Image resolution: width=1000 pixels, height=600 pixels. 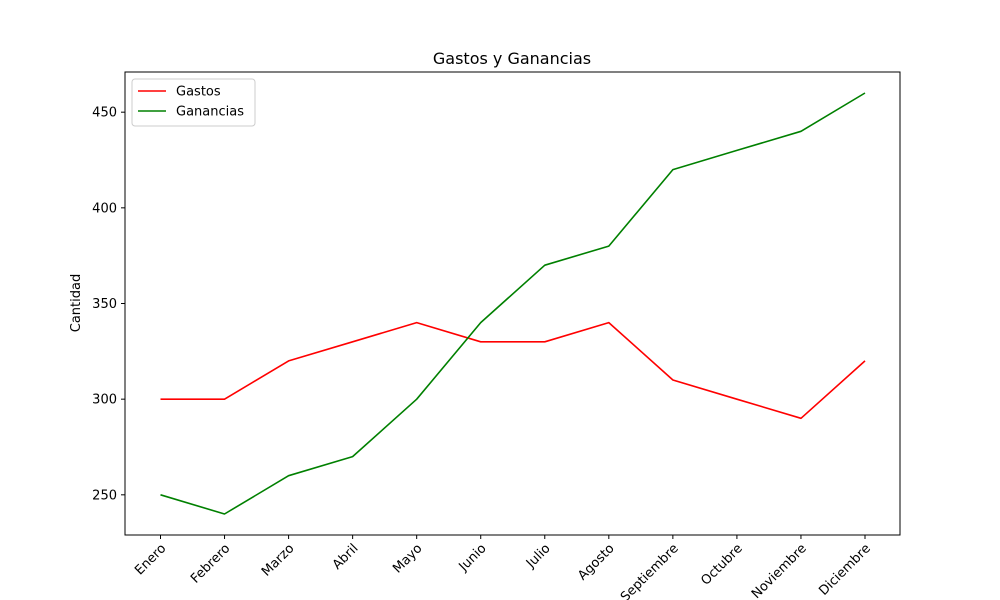 What do you see at coordinates (104, 304) in the screenshot?
I see `y-tick-label: 350` at bounding box center [104, 304].